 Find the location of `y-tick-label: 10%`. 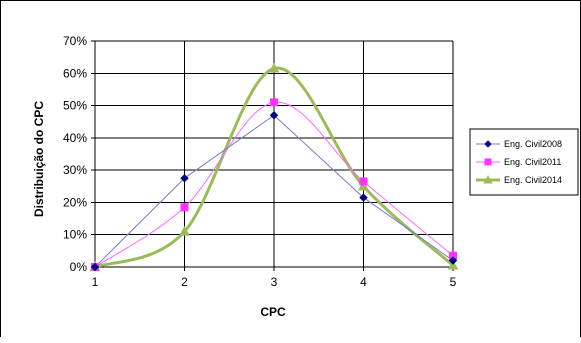

y-tick-label: 10% is located at coordinates (75, 235).